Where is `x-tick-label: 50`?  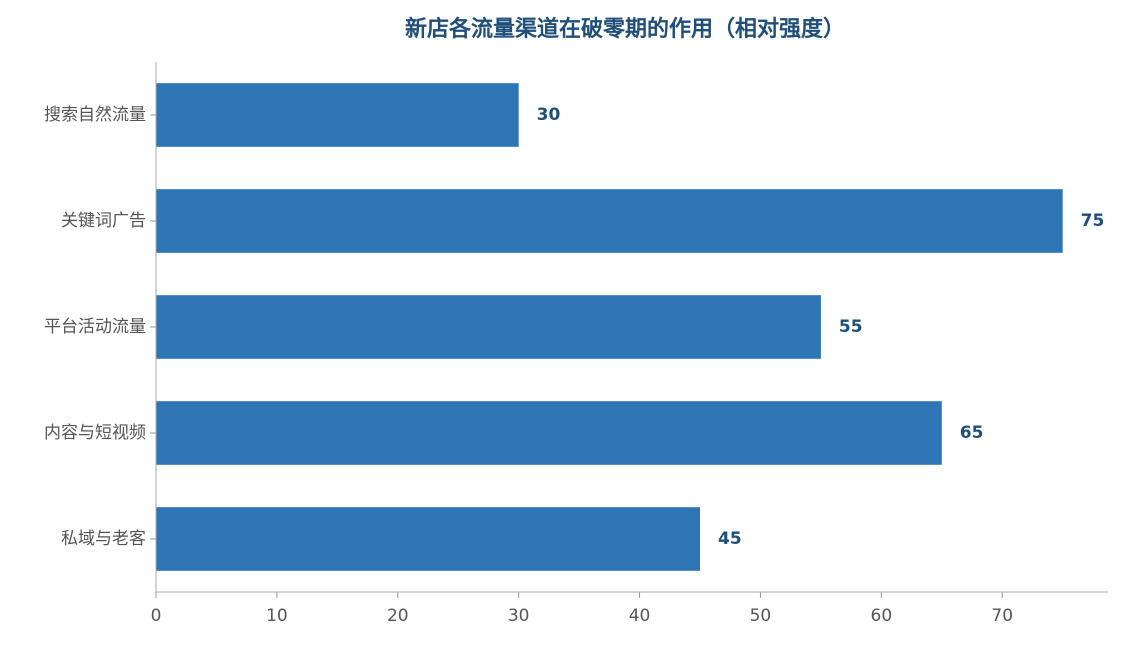
x-tick-label: 50 is located at coordinates (761, 616).